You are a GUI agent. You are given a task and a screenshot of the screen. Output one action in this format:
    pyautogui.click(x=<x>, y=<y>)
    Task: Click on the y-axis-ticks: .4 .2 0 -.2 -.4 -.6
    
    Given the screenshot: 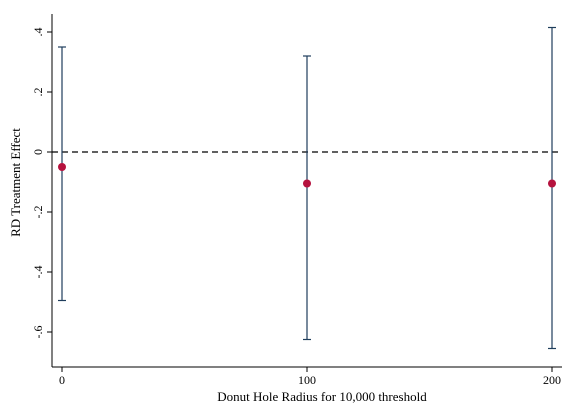 What is the action you would take?
    pyautogui.click(x=41, y=183)
    